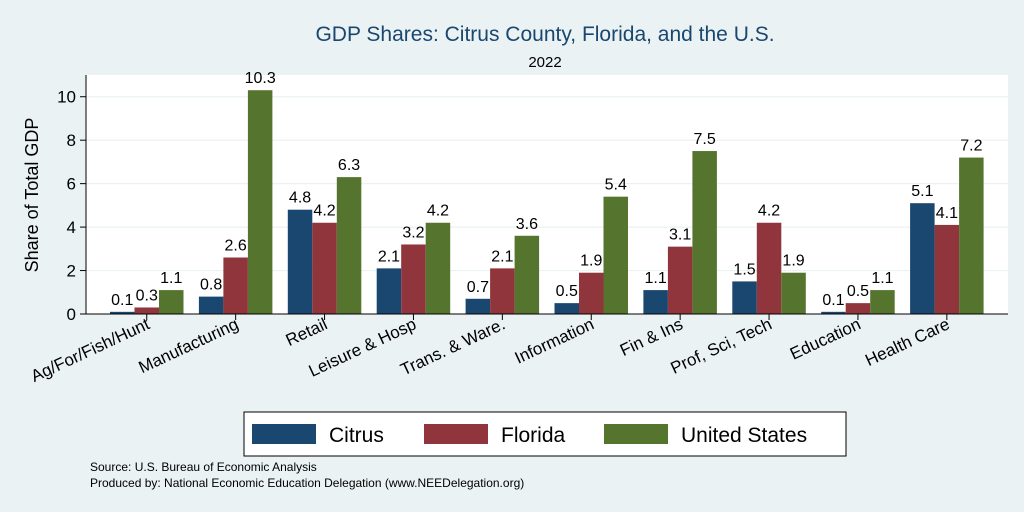 Image resolution: width=1024 pixels, height=512 pixels. Describe the element at coordinates (554, 340) in the screenshot. I see `x-tick-label: Information` at that location.